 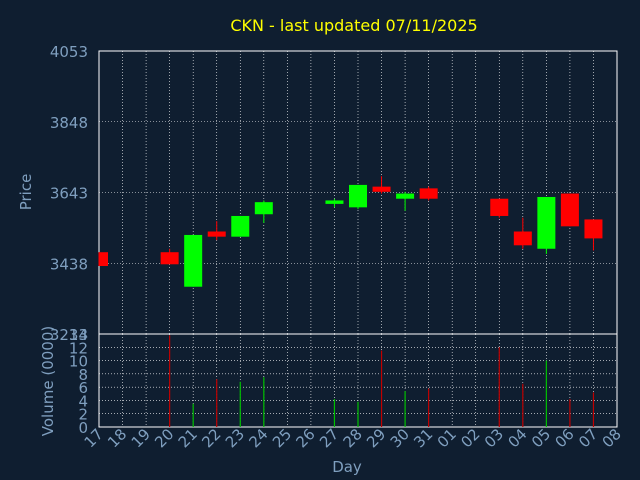 I want to click on day-tick-label: 06, so click(x=565, y=438).